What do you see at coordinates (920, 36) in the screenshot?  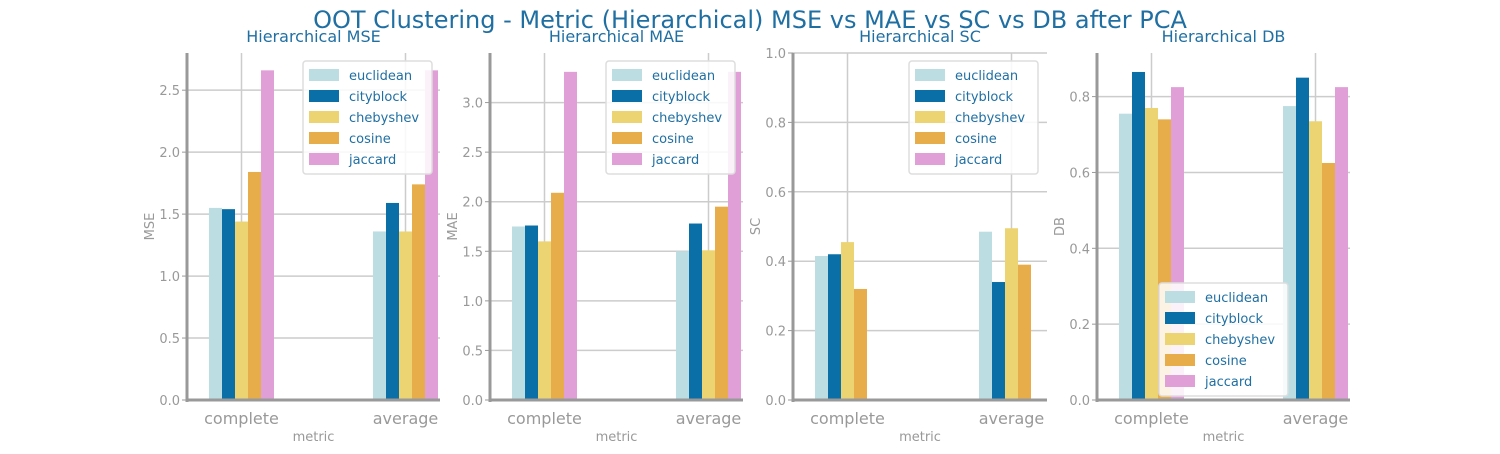 I see `subplot-title: Hierarchical SC` at bounding box center [920, 36].